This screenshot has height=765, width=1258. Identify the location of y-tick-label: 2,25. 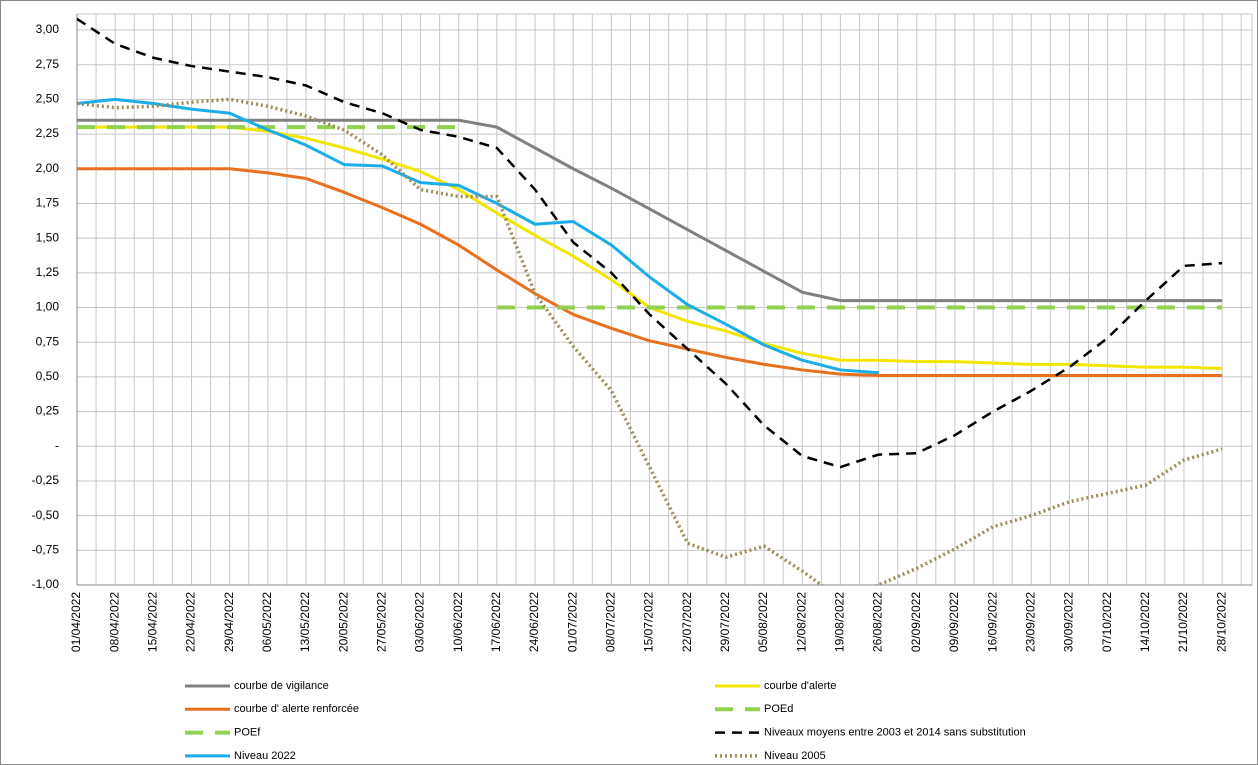
(48, 133).